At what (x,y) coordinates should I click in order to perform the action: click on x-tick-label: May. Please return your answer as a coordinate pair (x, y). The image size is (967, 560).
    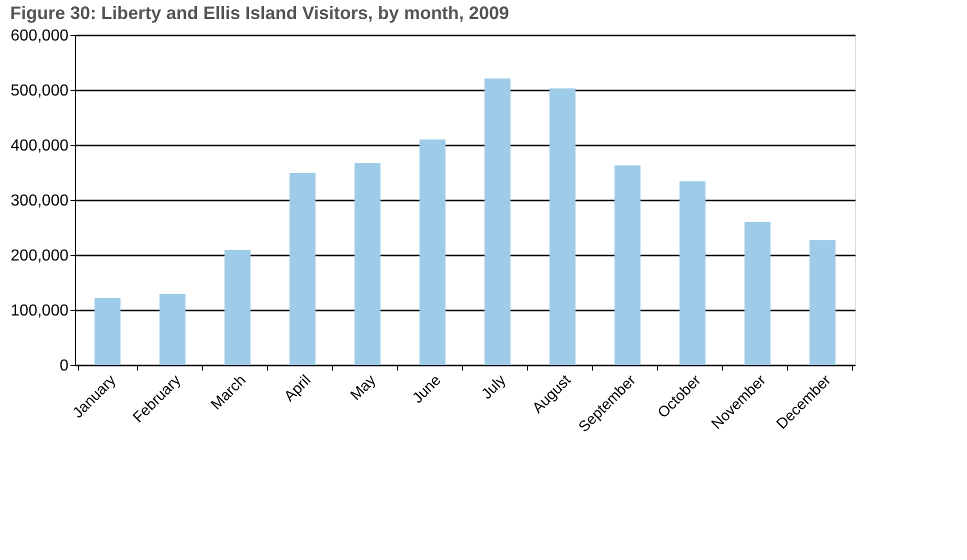
    Looking at the image, I should click on (363, 387).